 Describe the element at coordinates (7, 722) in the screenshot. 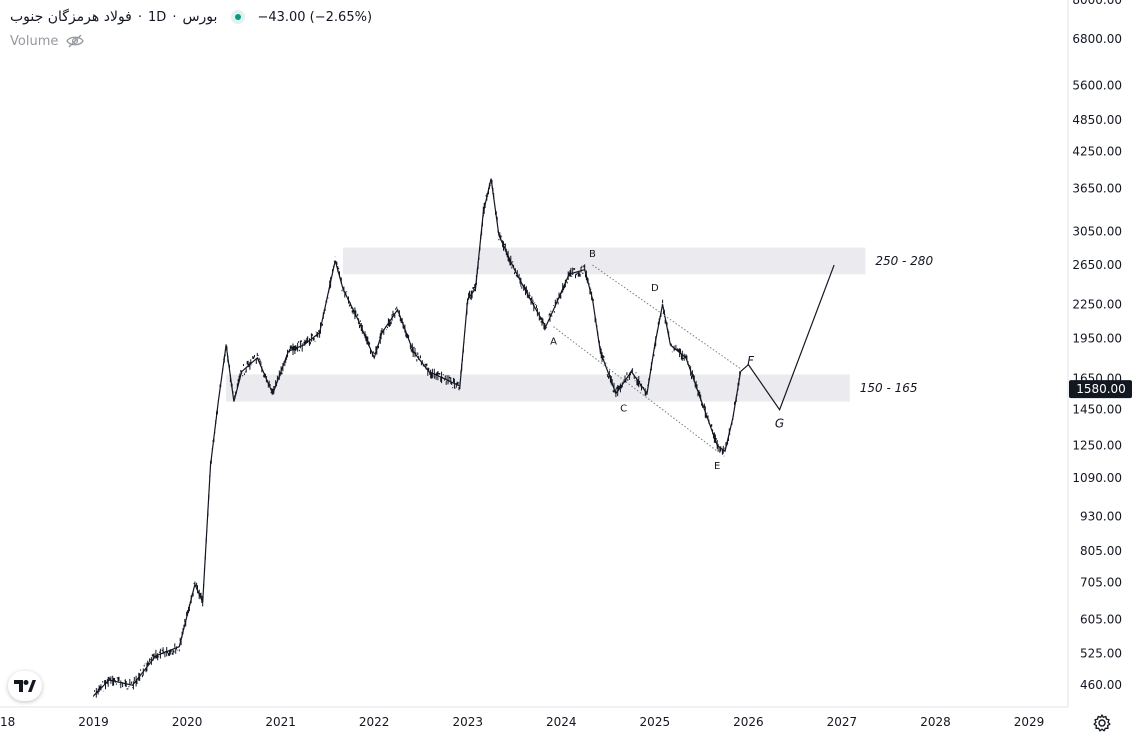

I see `x-tick-label: 2018` at that location.